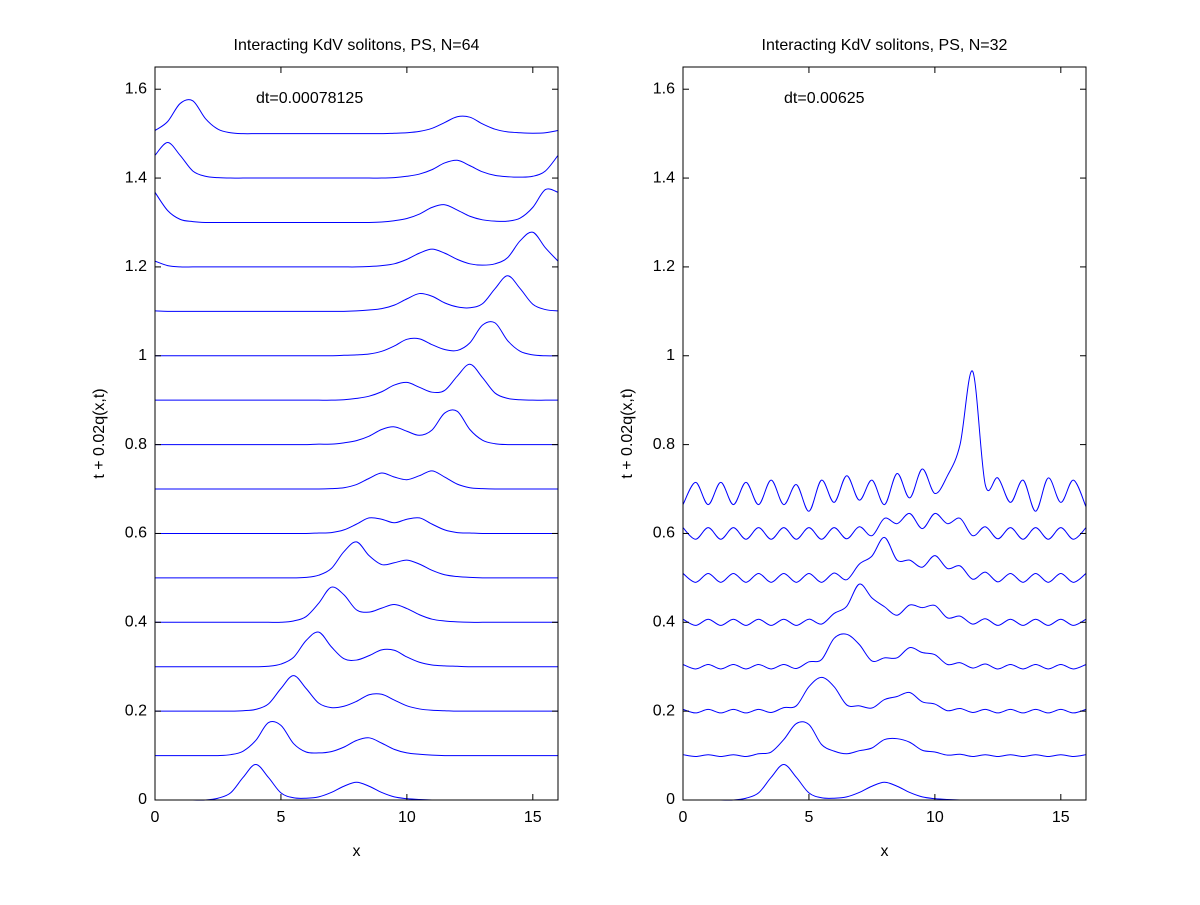 The image size is (1200, 905). I want to click on chart-title: Interacting KdV solitons, PS, N=32, so click(885, 45).